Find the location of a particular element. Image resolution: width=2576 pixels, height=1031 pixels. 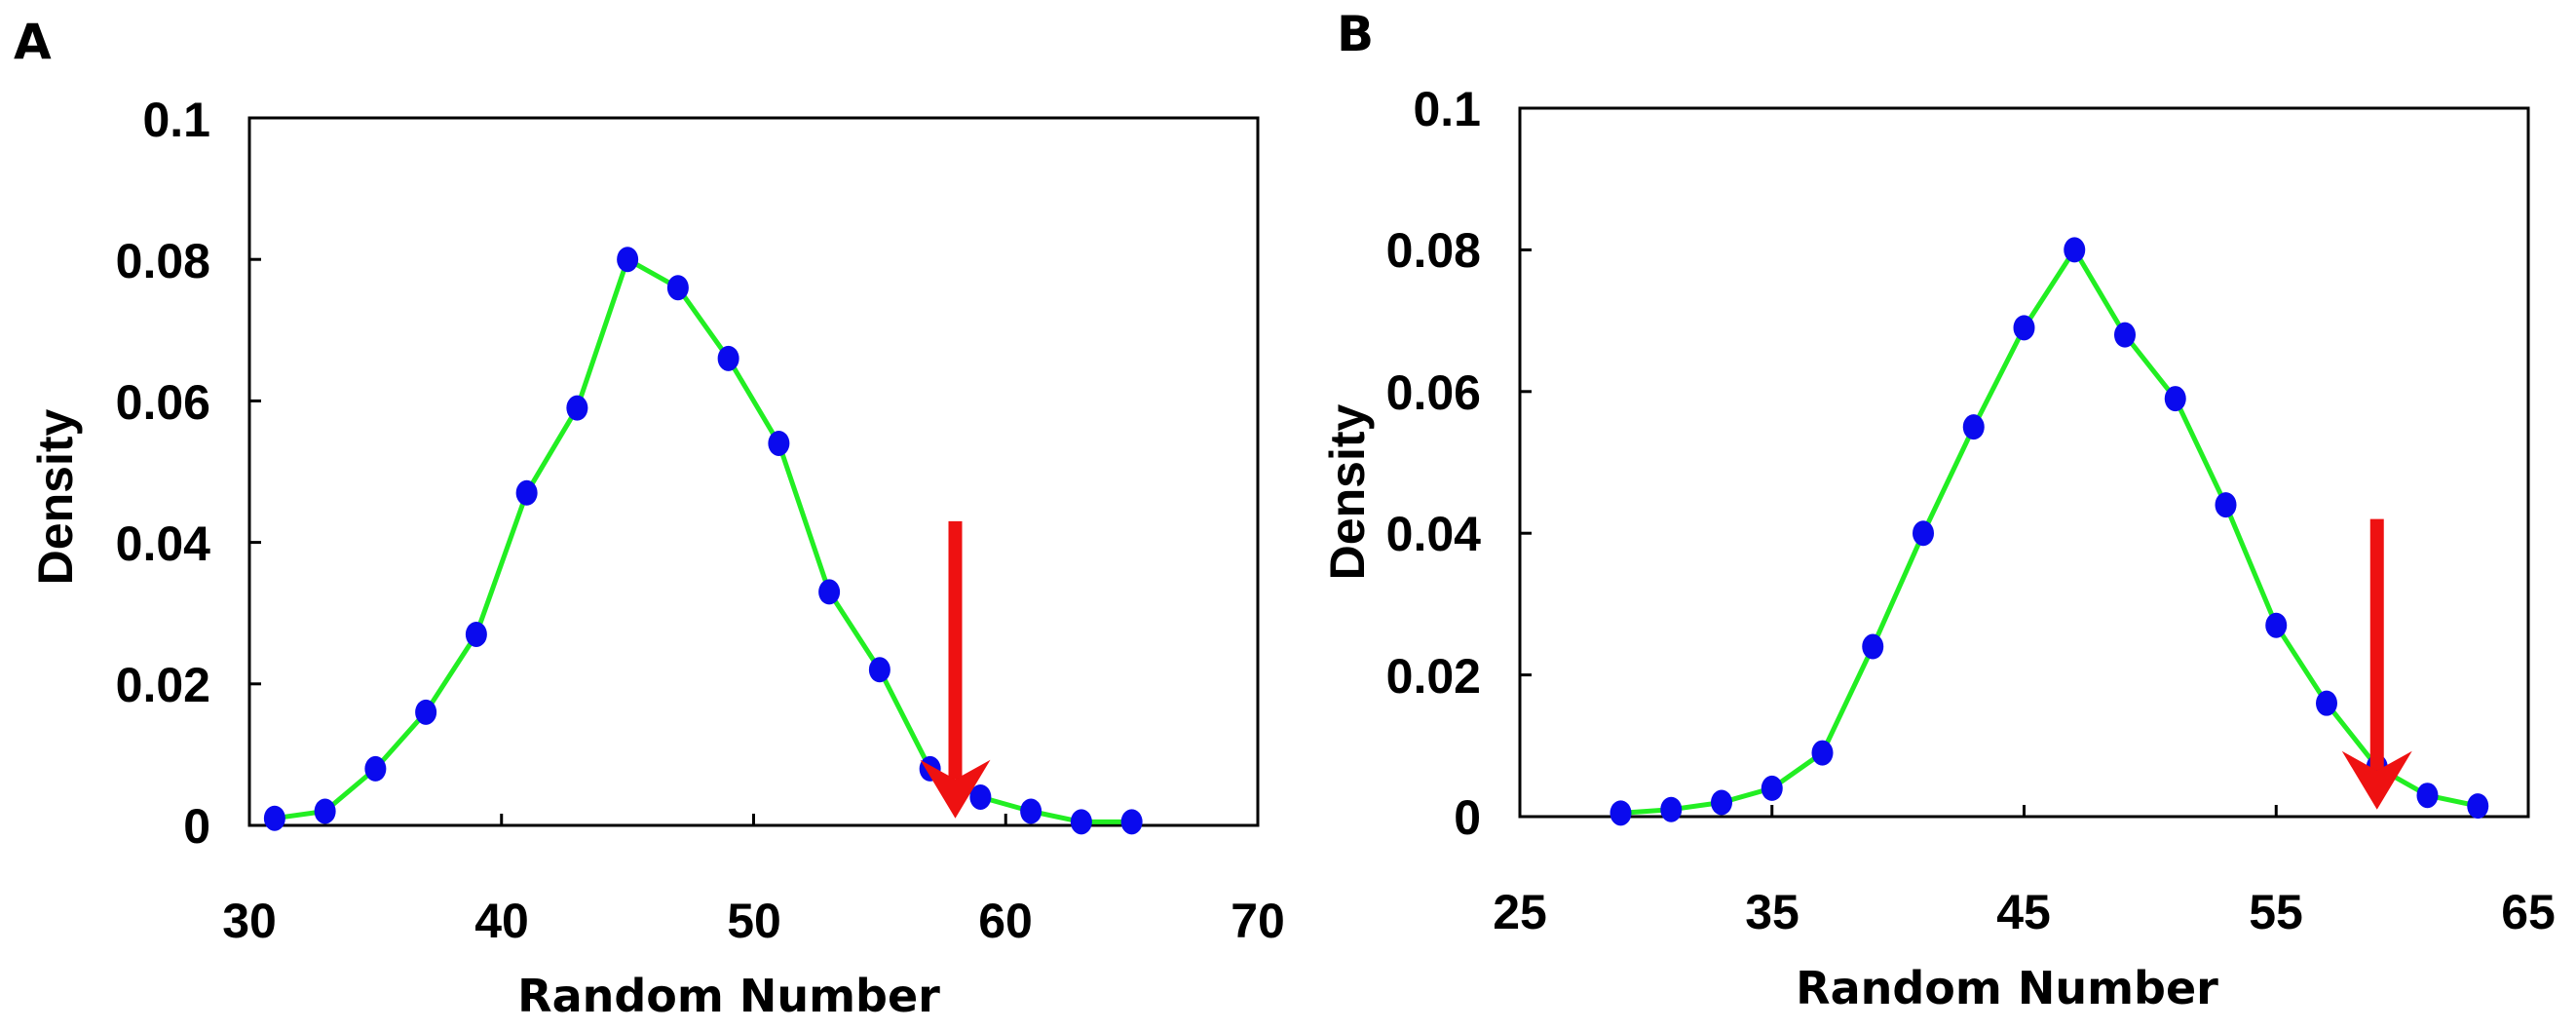

x-tick-label: 35 is located at coordinates (1772, 912).